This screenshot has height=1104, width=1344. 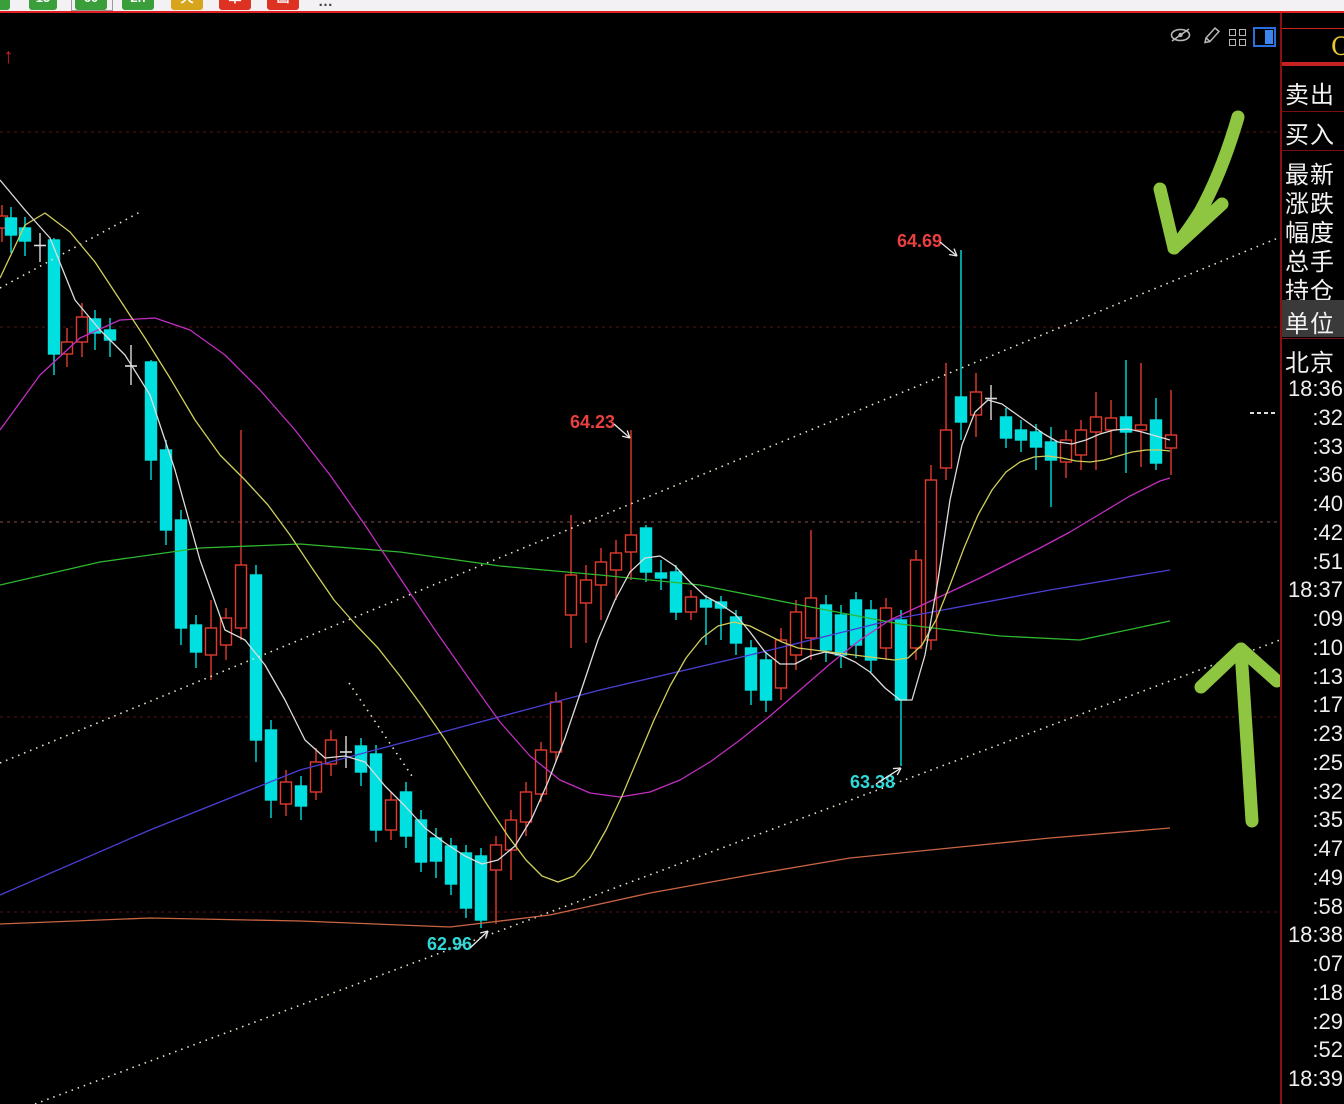 What do you see at coordinates (585, 877) in the screenshot?
I see `ma-orange` at bounding box center [585, 877].